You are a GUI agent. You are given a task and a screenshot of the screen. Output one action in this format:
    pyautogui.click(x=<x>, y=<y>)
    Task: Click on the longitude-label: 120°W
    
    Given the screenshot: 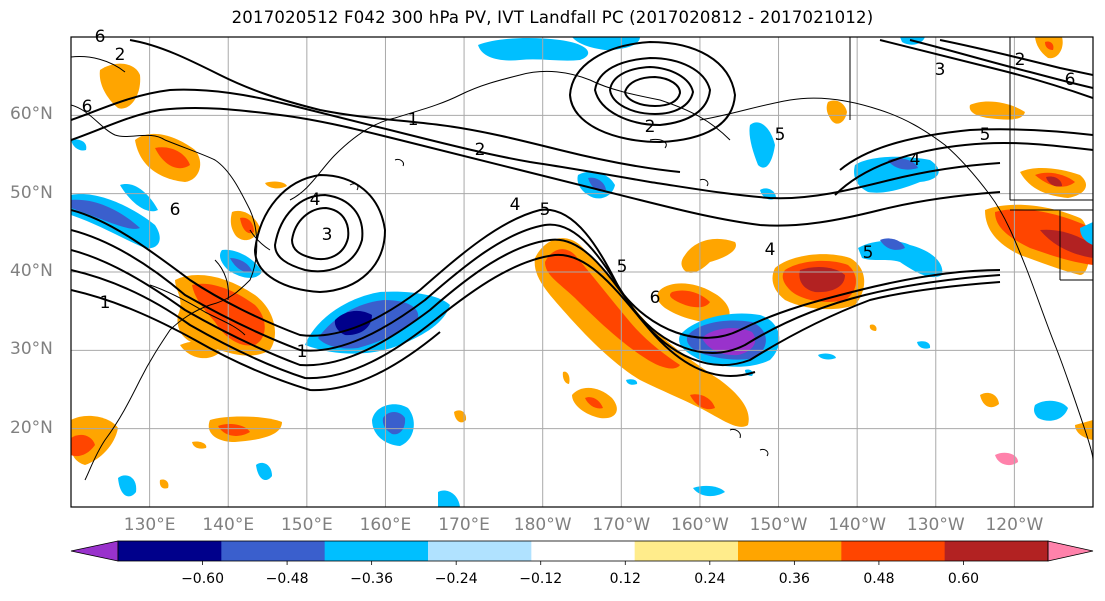 What is the action you would take?
    pyautogui.click(x=1014, y=525)
    